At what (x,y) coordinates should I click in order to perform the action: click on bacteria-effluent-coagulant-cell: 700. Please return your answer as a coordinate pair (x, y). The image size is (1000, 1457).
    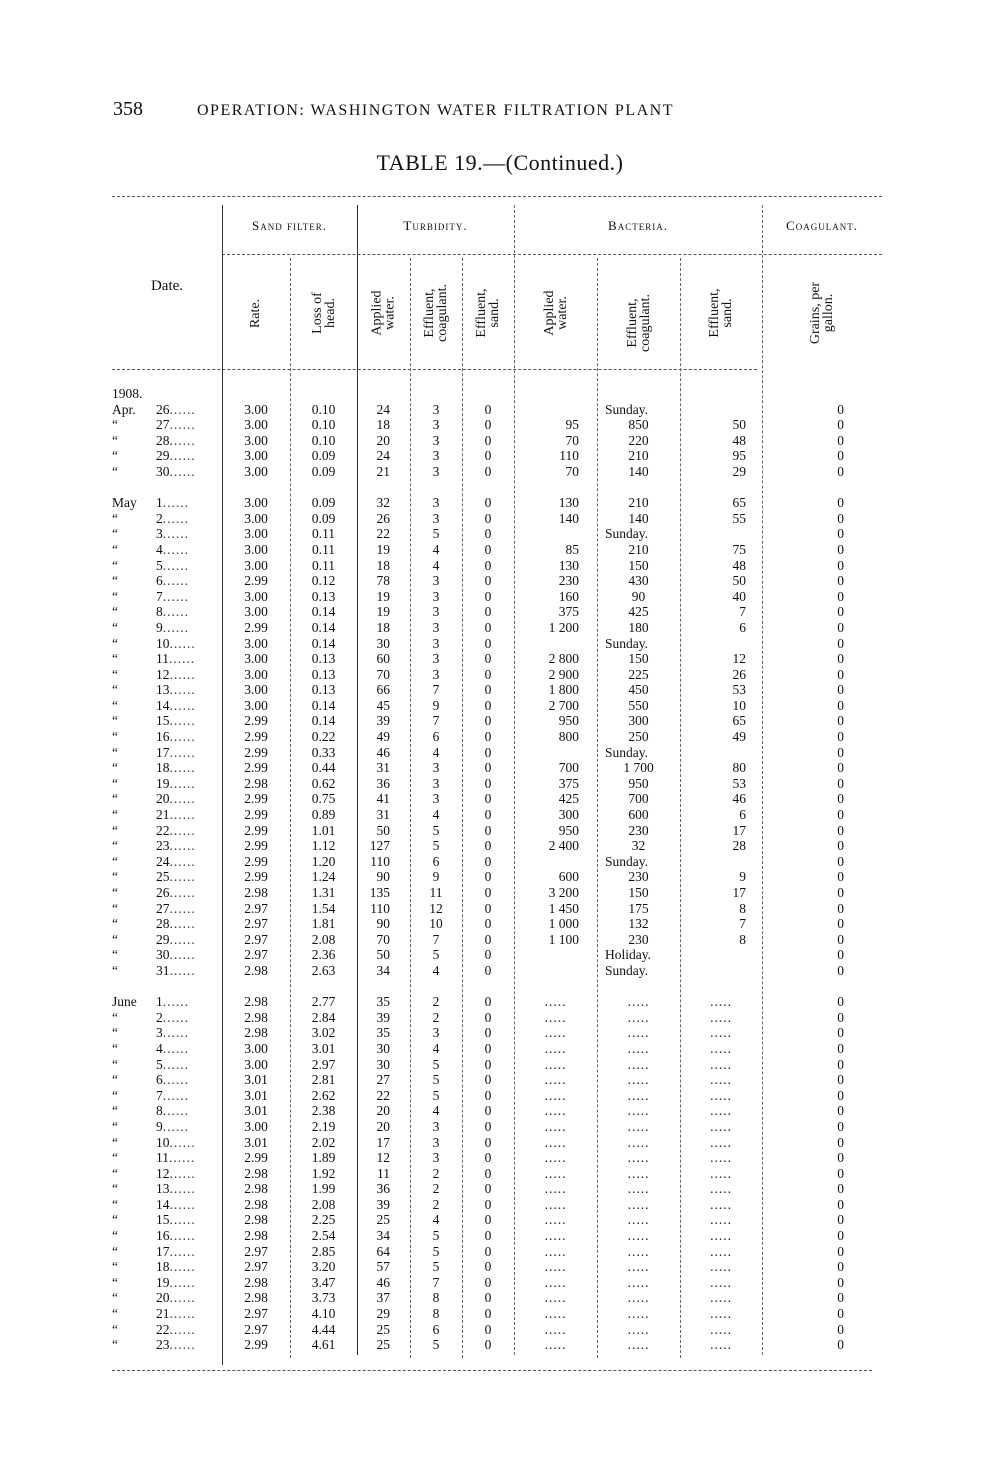
    Looking at the image, I should click on (638, 799).